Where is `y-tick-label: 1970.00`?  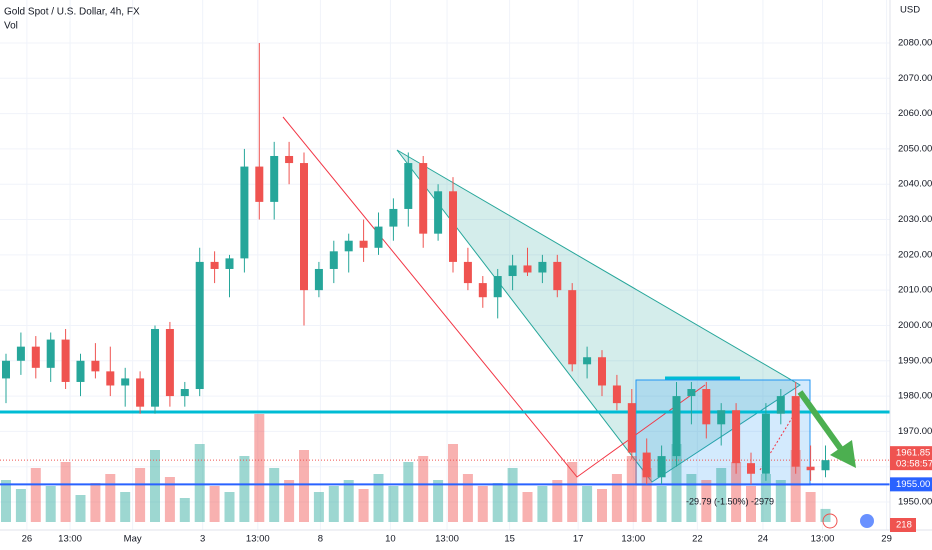
y-tick-label: 1970.00 is located at coordinates (915, 431).